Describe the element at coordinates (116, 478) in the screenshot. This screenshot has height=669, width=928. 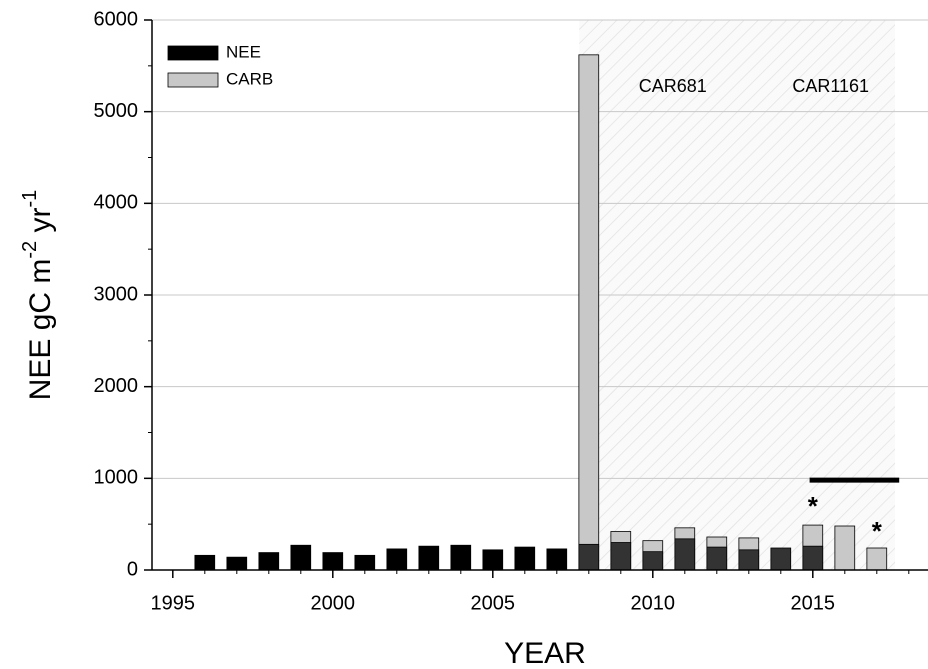
I see `y-tick-label: 1000` at that location.